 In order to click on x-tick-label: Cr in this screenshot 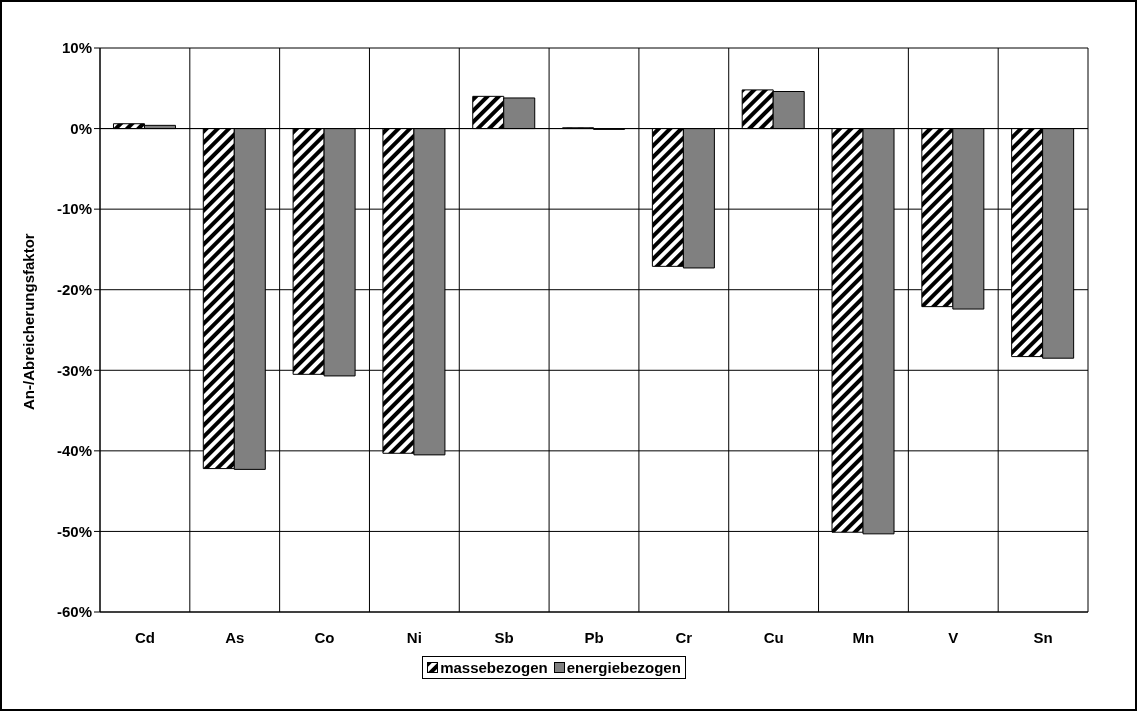, I will do `click(684, 637)`.